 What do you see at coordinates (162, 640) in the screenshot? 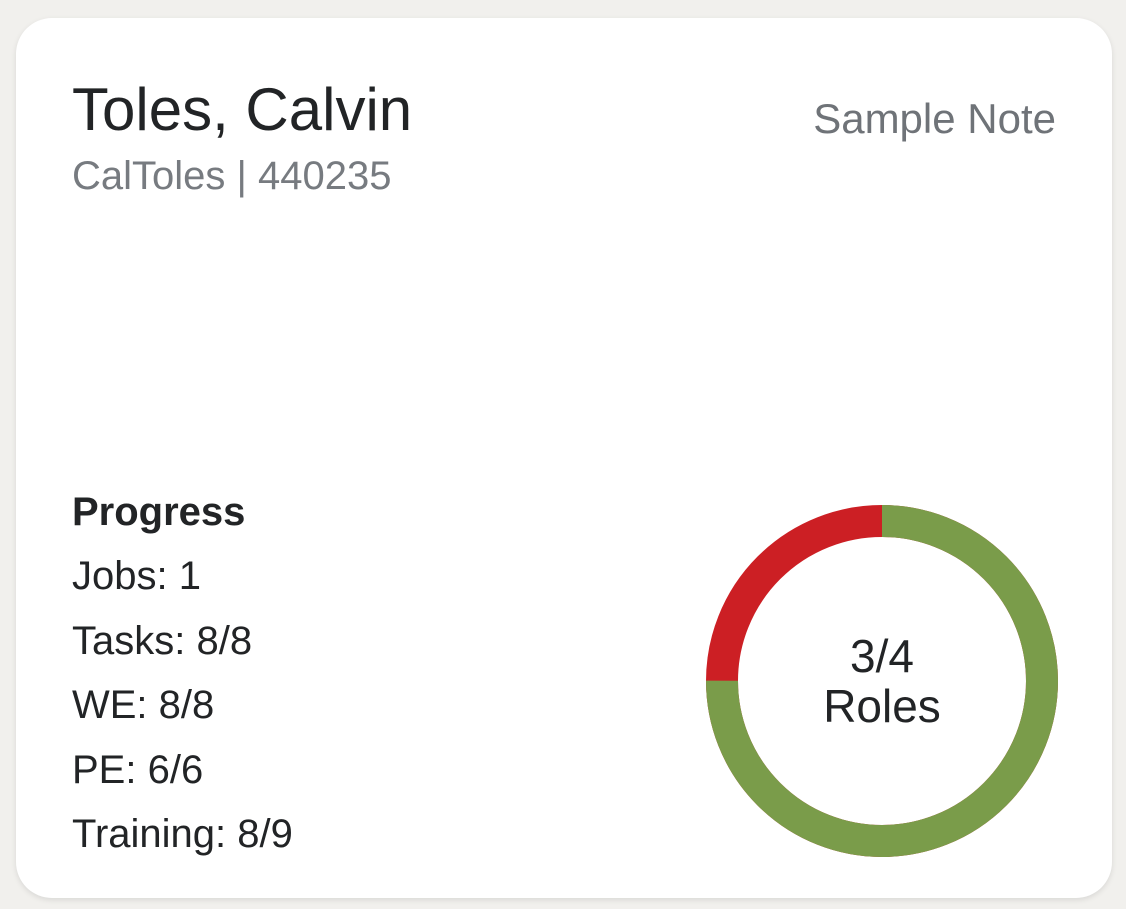
I see `progress-tasks: Tasks: 8/8` at bounding box center [162, 640].